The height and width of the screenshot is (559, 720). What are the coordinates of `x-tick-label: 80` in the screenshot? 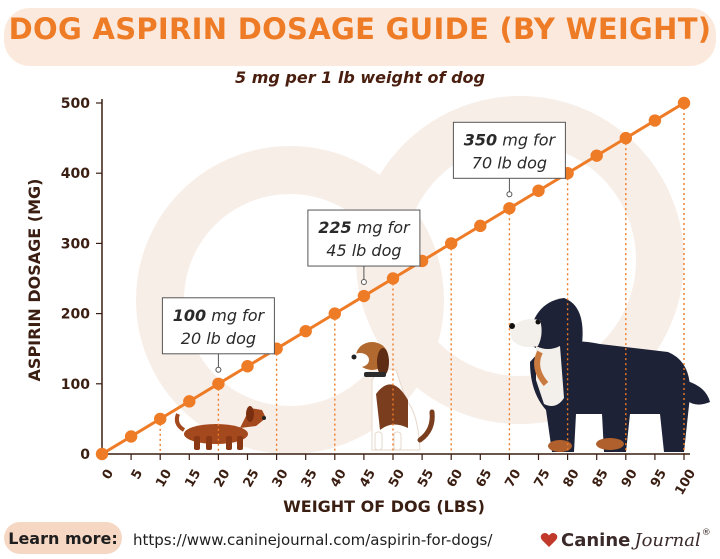 It's located at (572, 478).